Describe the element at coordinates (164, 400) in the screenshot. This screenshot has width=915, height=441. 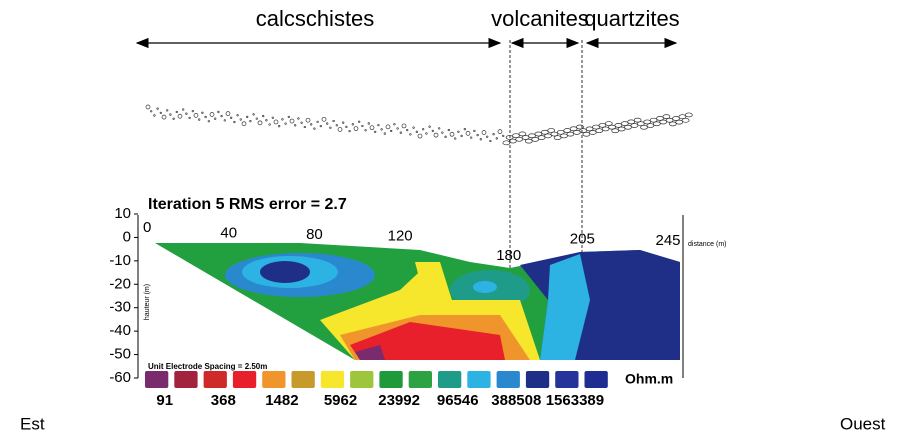
I see `legend-label: 91` at that location.